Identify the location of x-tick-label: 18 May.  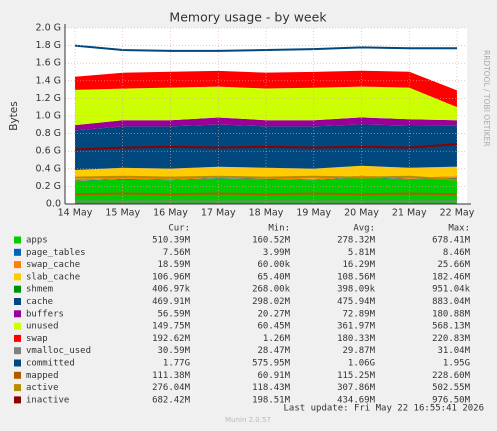
(266, 213).